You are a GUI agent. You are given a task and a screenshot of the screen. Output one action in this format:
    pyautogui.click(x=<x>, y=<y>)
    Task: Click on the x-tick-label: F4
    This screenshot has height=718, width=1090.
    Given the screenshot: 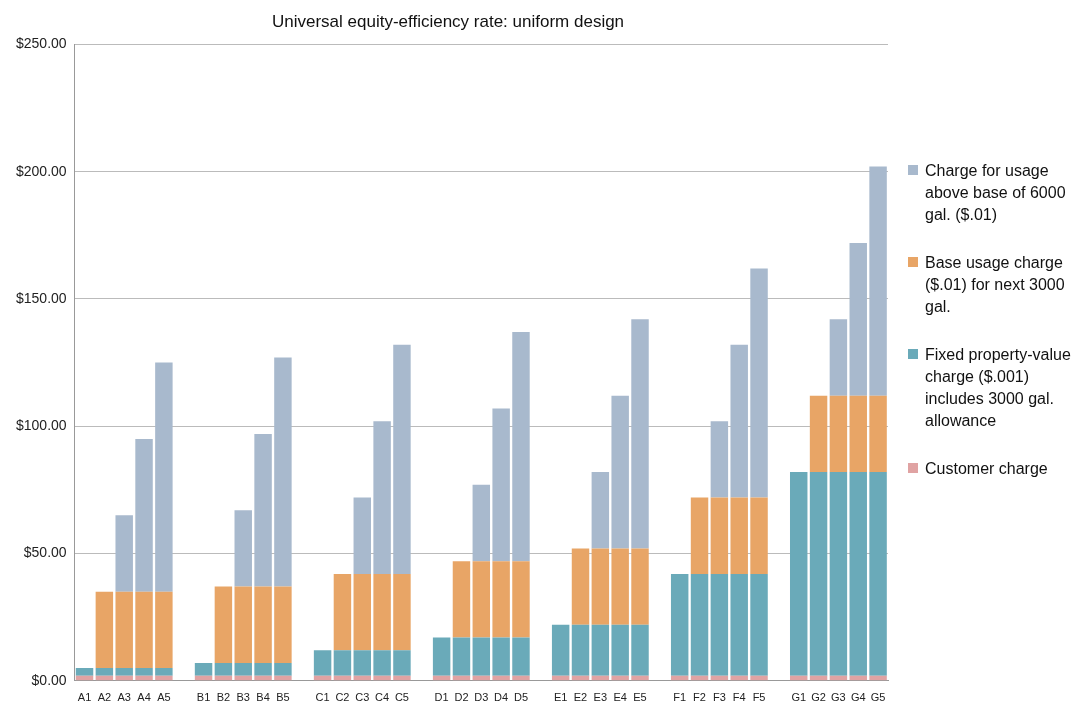 What is the action you would take?
    pyautogui.click(x=739, y=697)
    